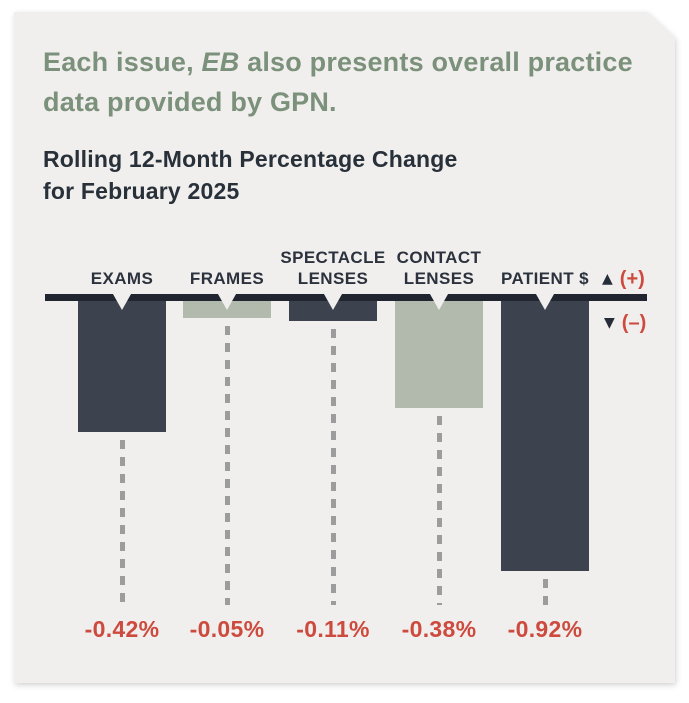 The height and width of the screenshot is (703, 689). What do you see at coordinates (607, 279) in the screenshot?
I see `up-triangle-icon: ▲` at bounding box center [607, 279].